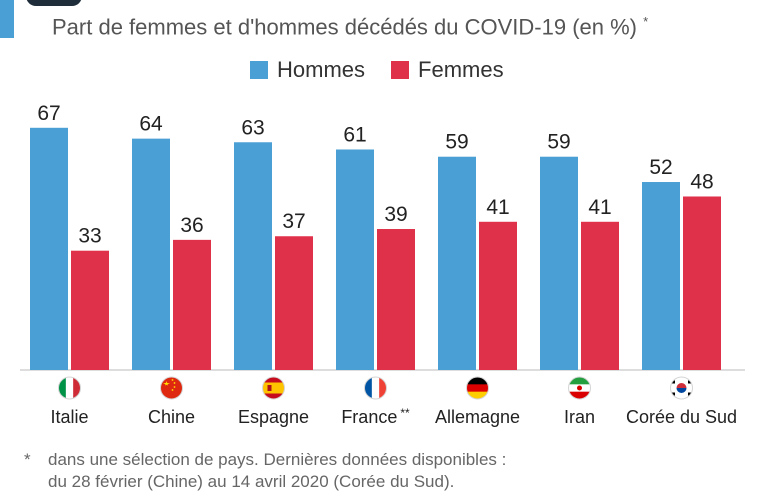  What do you see at coordinates (273, 417) in the screenshot?
I see `category-label-2: Espagne` at bounding box center [273, 417].